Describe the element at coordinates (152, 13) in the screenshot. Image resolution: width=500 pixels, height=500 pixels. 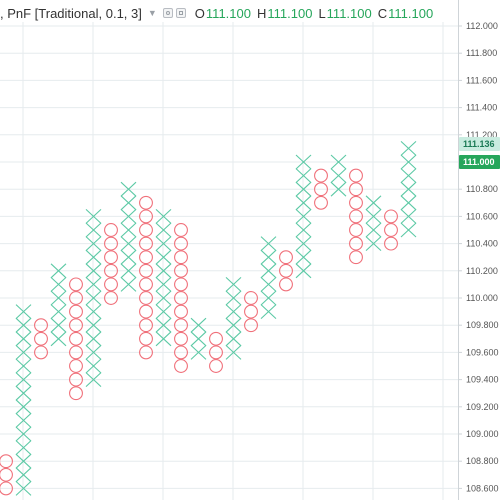
I see `chevron-down-icon: ▼` at that location.